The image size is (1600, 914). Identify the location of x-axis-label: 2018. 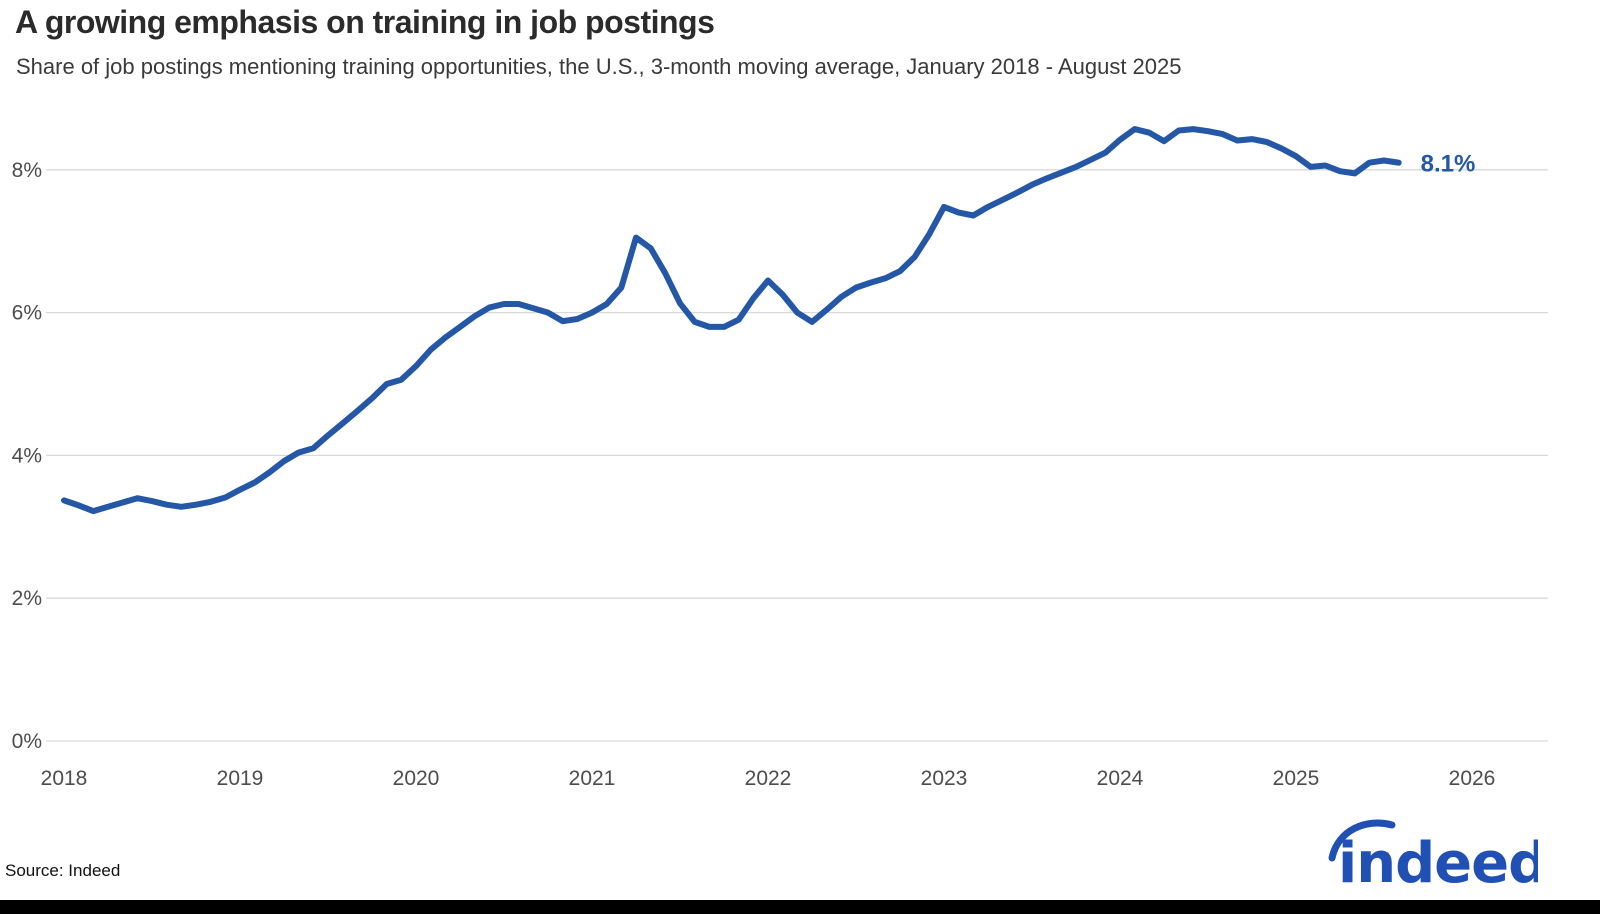
(64, 778).